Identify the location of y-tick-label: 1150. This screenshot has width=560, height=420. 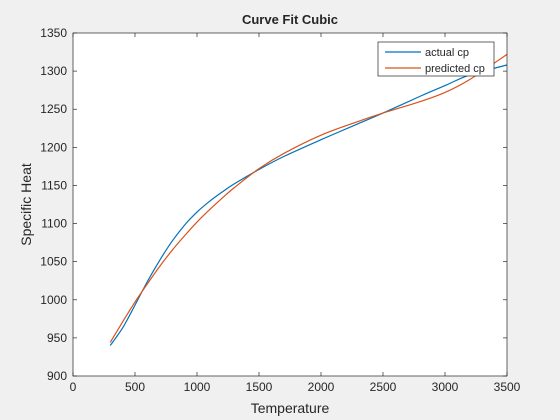
(54, 185).